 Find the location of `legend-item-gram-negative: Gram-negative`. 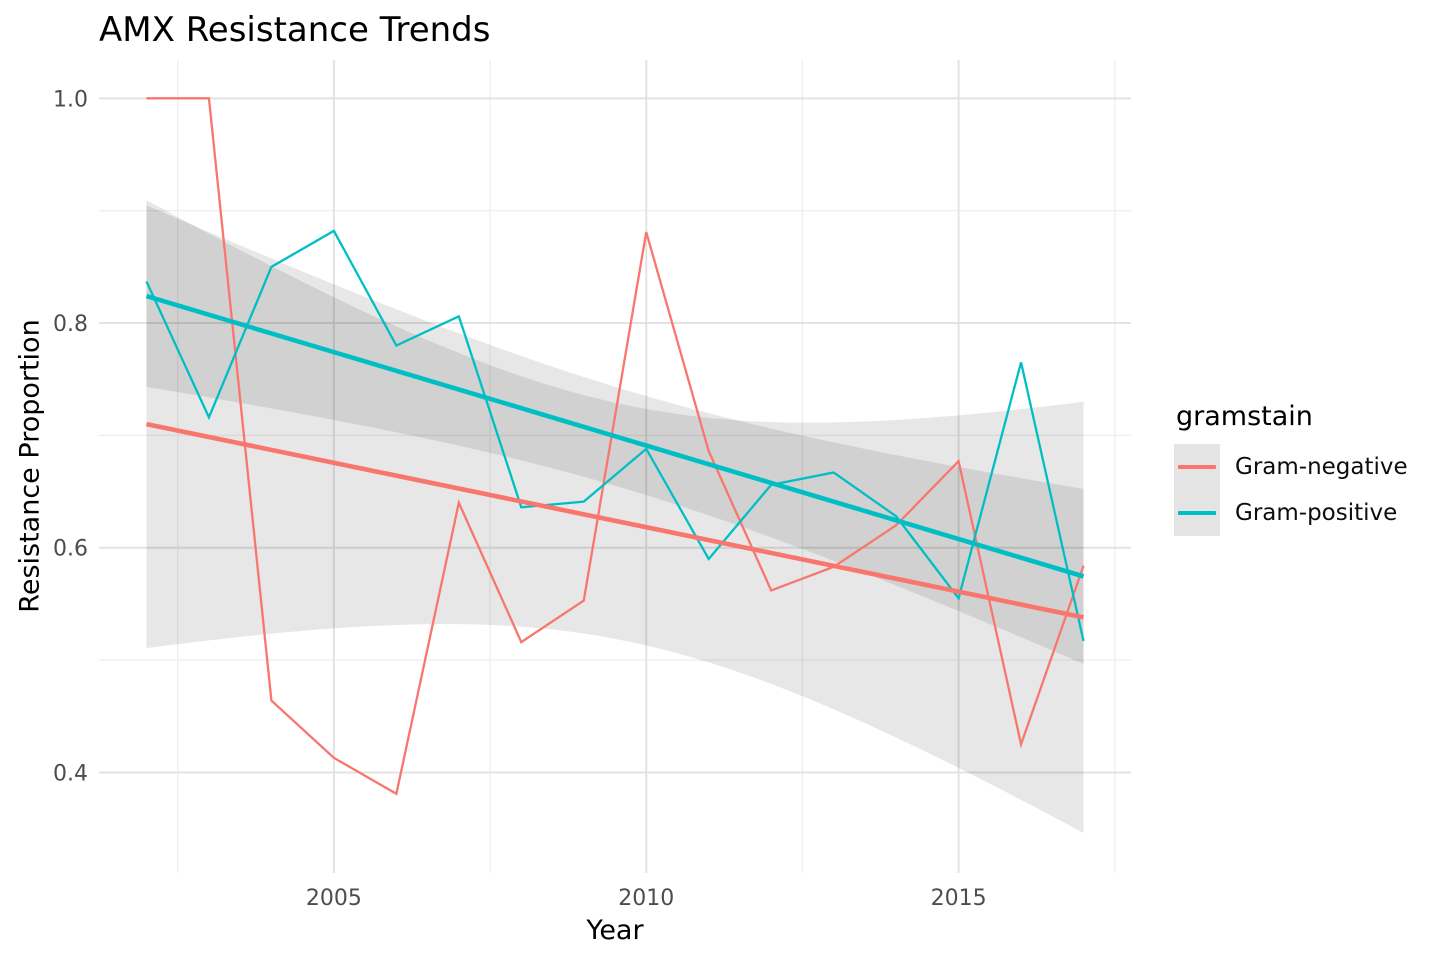

legend-item-gram-negative: Gram-negative is located at coordinates (1291, 467).